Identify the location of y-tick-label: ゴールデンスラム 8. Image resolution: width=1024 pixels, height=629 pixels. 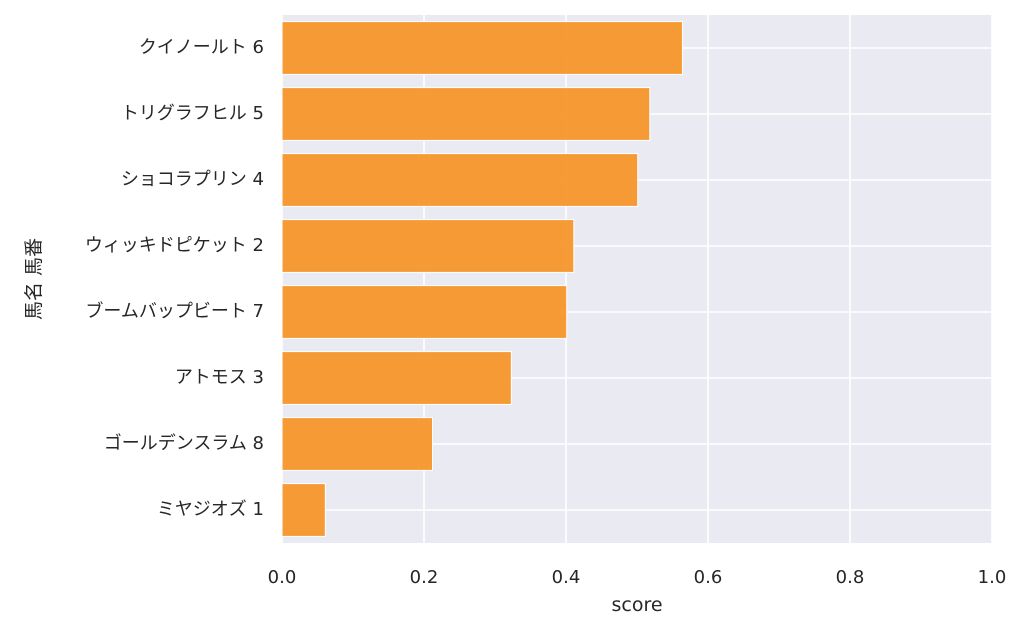
(184, 443).